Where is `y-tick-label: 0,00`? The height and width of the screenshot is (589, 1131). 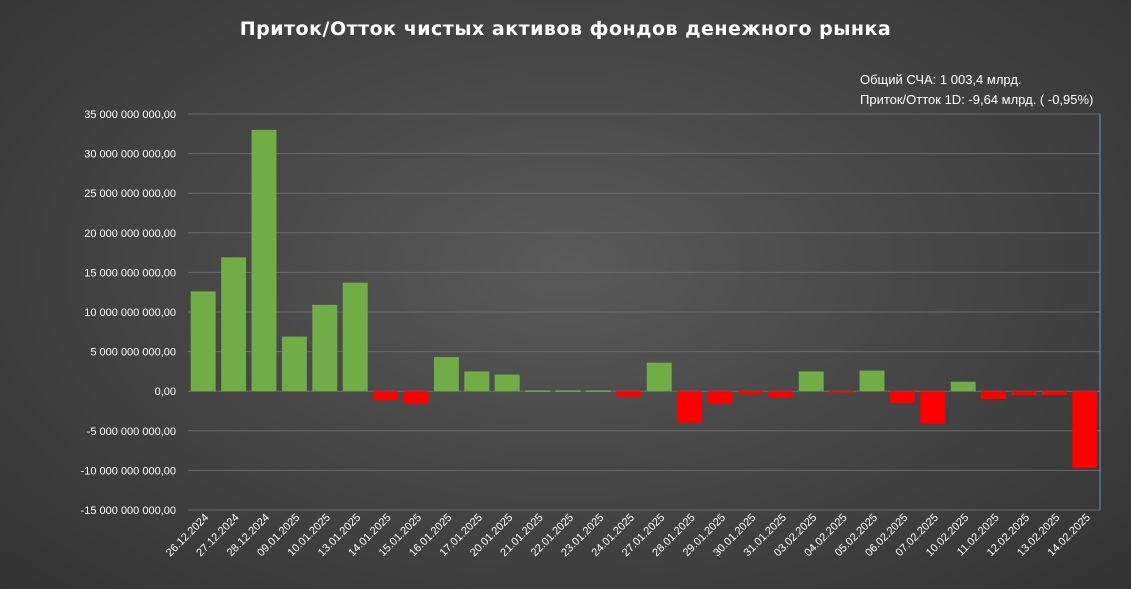 y-tick-label: 0,00 is located at coordinates (165, 392).